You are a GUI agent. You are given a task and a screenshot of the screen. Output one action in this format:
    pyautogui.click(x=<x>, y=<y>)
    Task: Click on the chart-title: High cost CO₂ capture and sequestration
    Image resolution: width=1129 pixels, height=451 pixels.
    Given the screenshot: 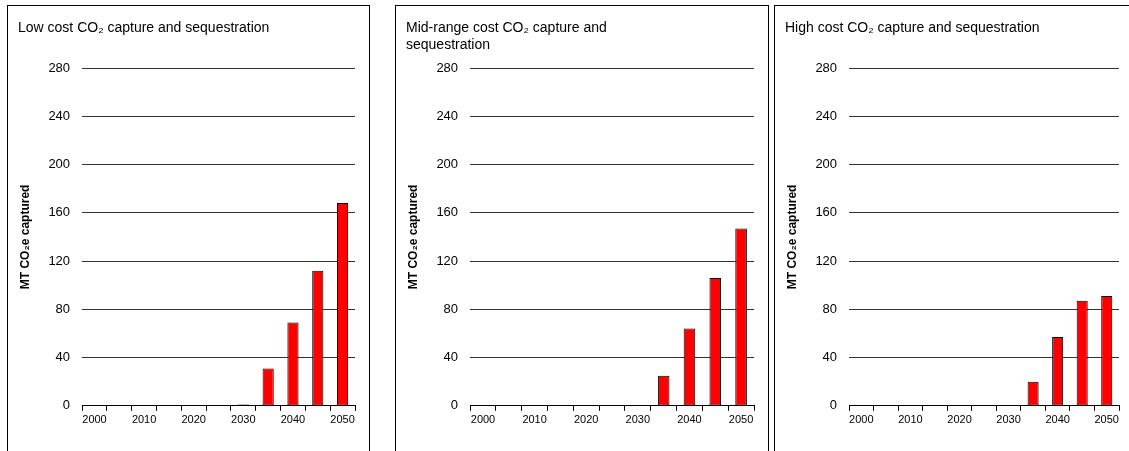 What is the action you would take?
    pyautogui.click(x=913, y=27)
    